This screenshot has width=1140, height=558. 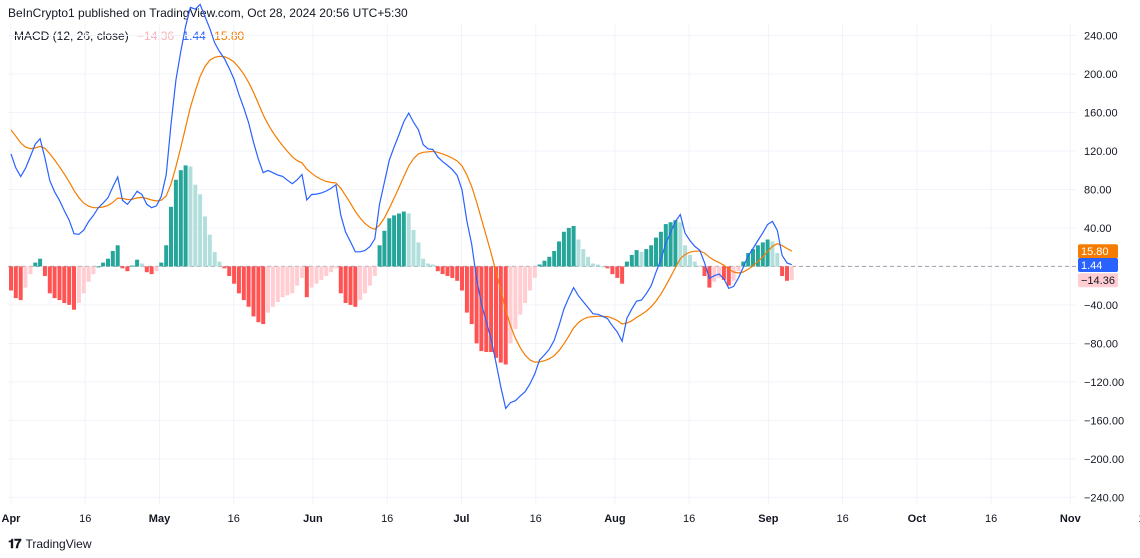 I want to click on y-tick-label: −120.00, so click(x=1104, y=383).